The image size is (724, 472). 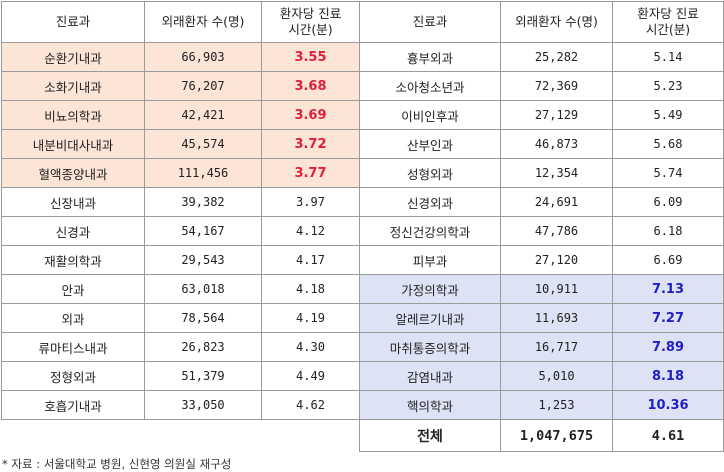 What do you see at coordinates (668, 347) in the screenshot?
I see `time-cell: 7.89` at bounding box center [668, 347].